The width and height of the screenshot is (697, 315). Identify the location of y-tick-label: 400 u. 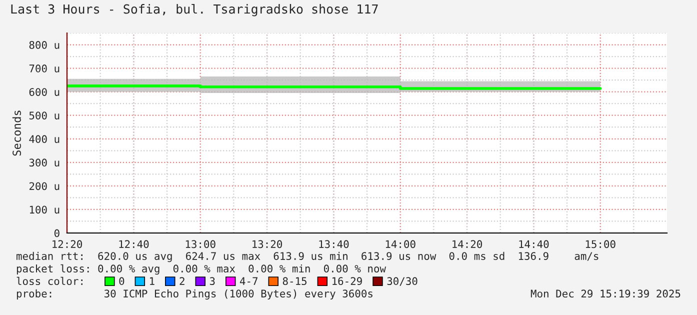
(44, 139).